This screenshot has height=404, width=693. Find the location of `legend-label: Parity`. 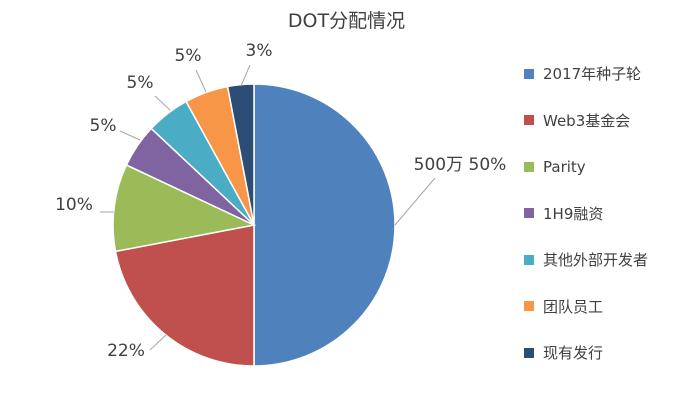

legend-label: Parity is located at coordinates (564, 166).